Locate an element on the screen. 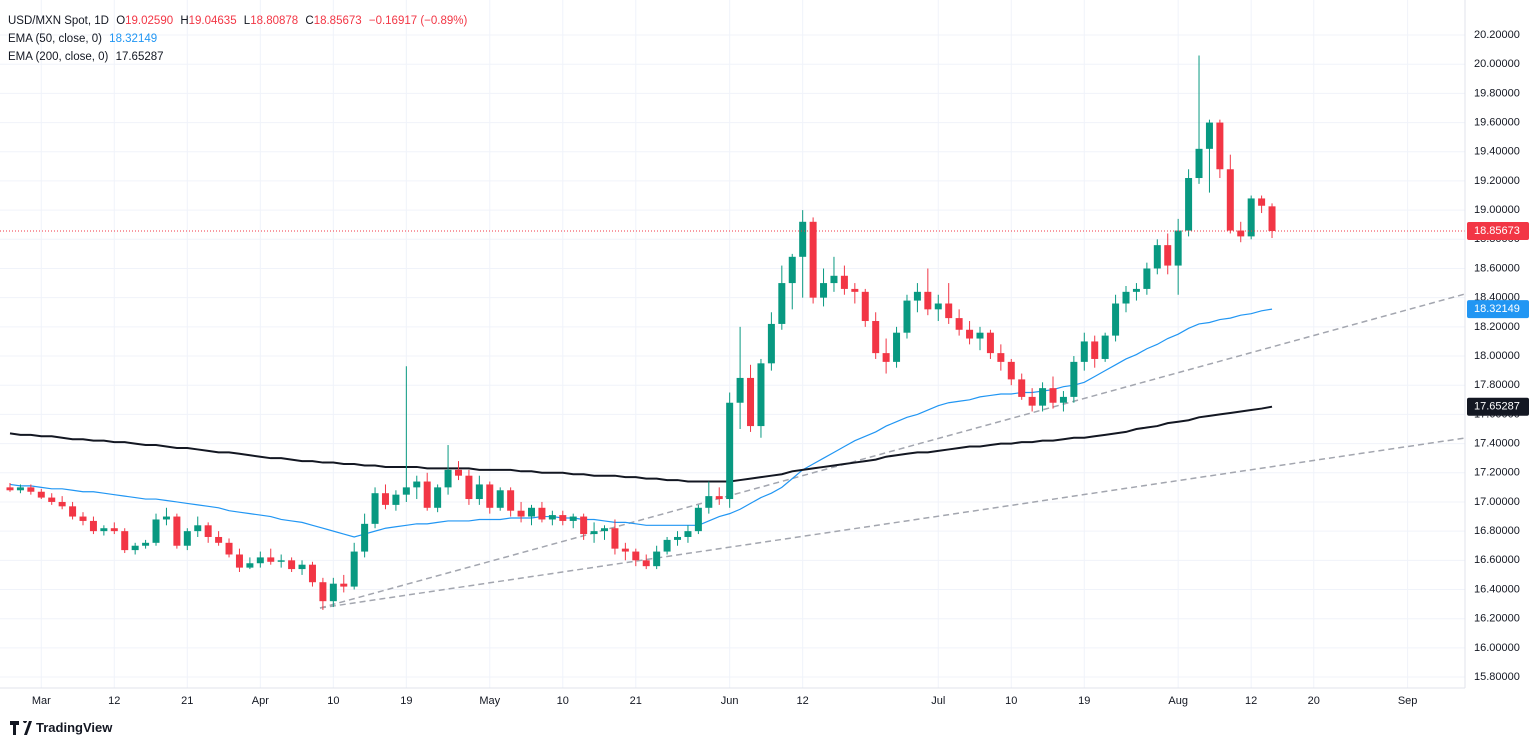  x-tick-label: 21 is located at coordinates (187, 701).